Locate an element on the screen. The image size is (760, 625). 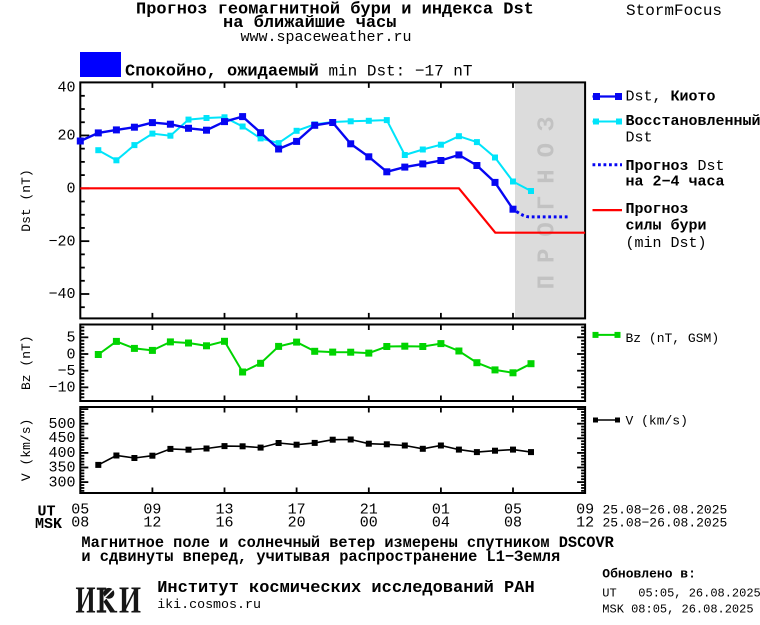
svg-text: Обновлено в: is located at coordinates (649, 574).